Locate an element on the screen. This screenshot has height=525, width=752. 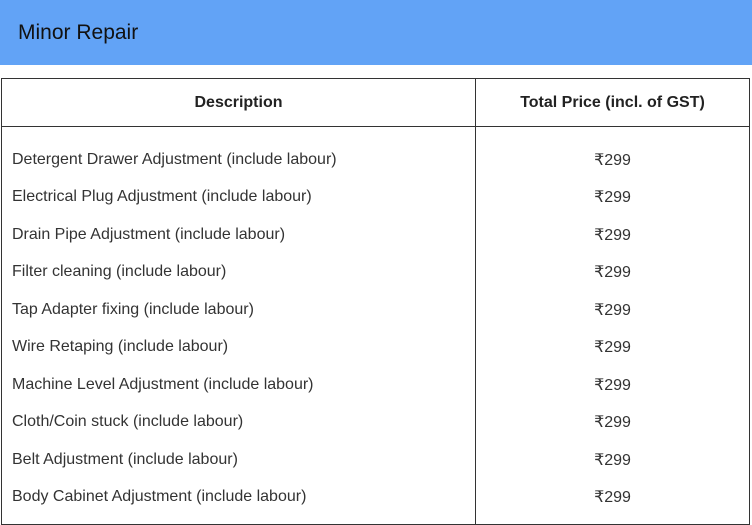
table-row: Wire Retaping (include labour) ₹299 is located at coordinates (375, 347).